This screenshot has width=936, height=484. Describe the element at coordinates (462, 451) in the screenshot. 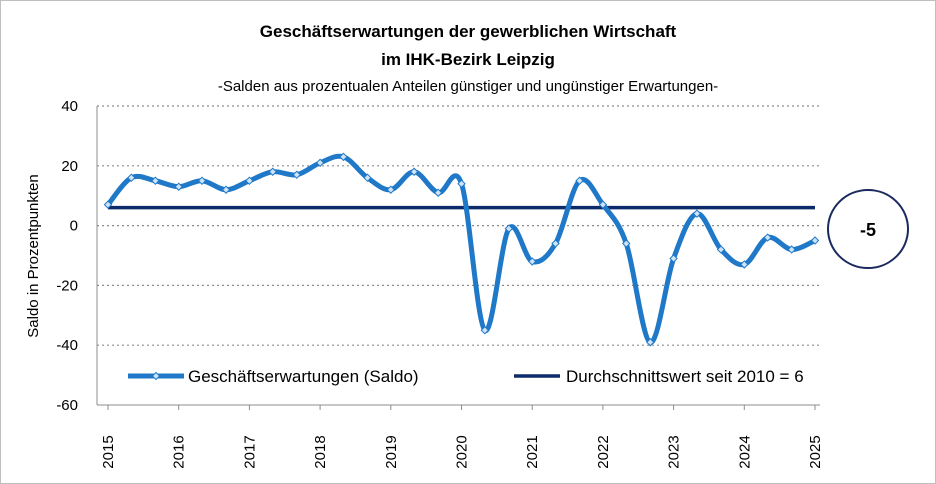

I see `x-tick-label: 2020` at that location.